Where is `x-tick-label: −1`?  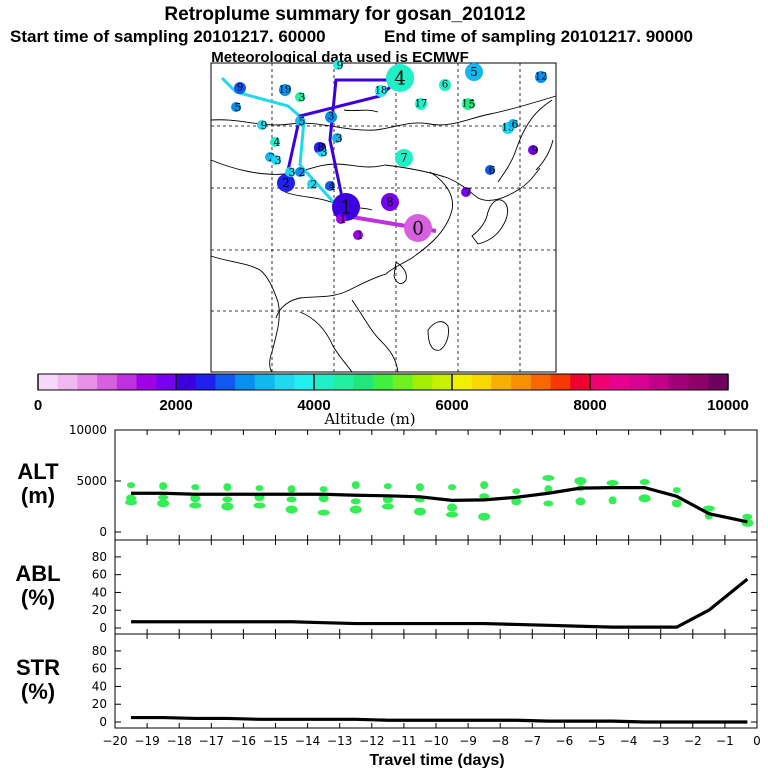 x-tick-label: −1 is located at coordinates (725, 741).